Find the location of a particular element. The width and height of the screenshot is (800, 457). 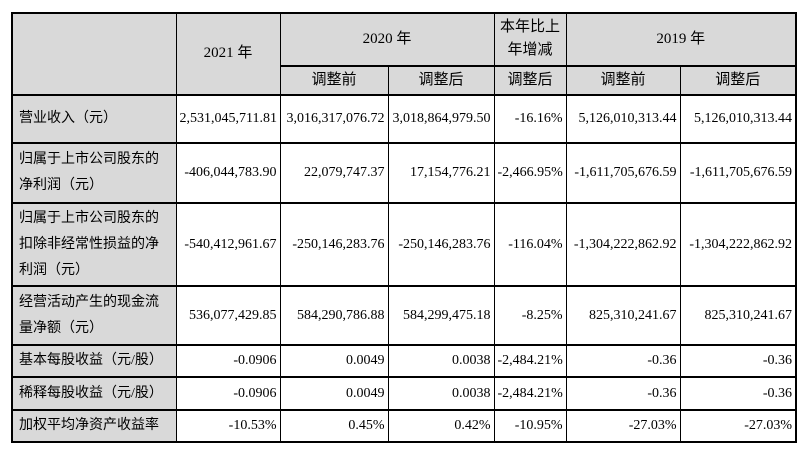

subheader-2020-before: 调整前 is located at coordinates (334, 80).